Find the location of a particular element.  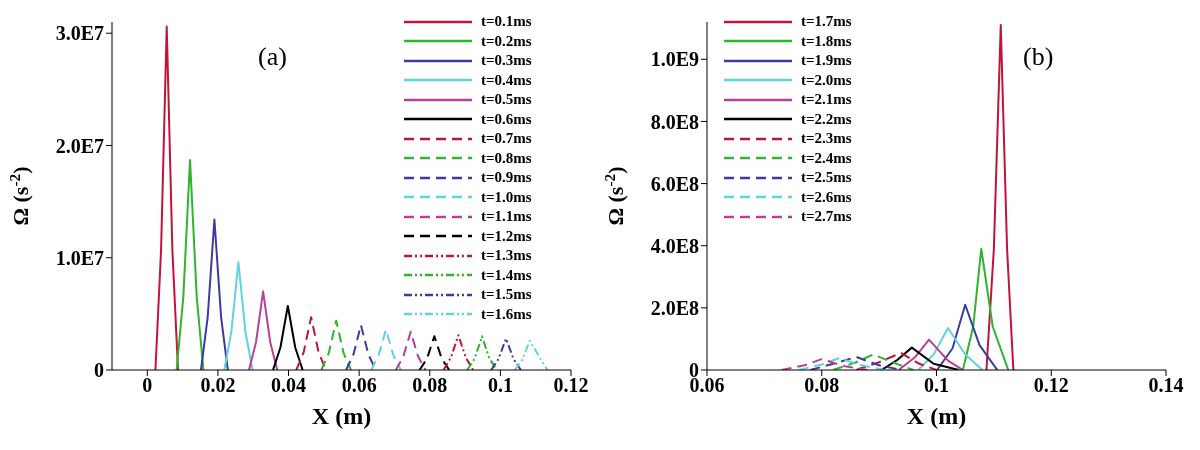

y-tick-label: 0 is located at coordinates (99, 370).